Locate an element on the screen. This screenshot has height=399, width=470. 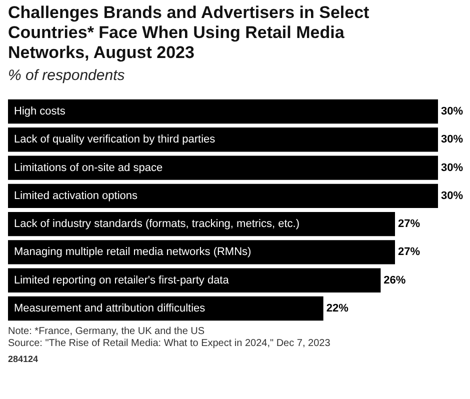
y-tick-label: Lack of quality verification by third parties is located at coordinates (115, 140).